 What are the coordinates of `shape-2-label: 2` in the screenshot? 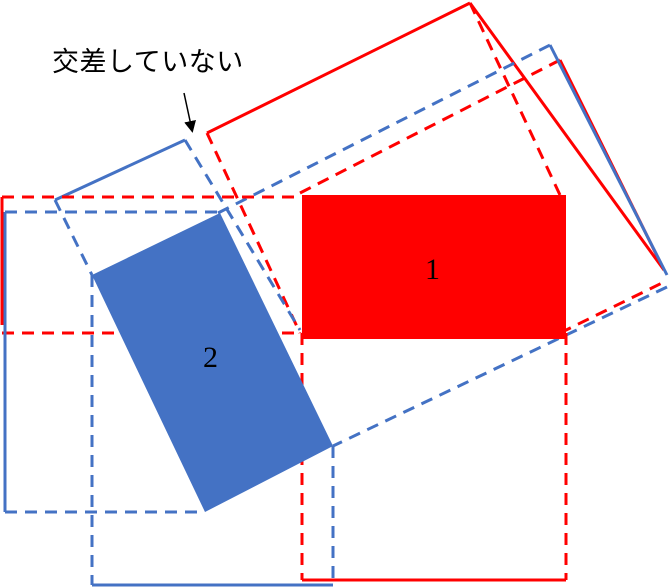 It's located at (210, 357).